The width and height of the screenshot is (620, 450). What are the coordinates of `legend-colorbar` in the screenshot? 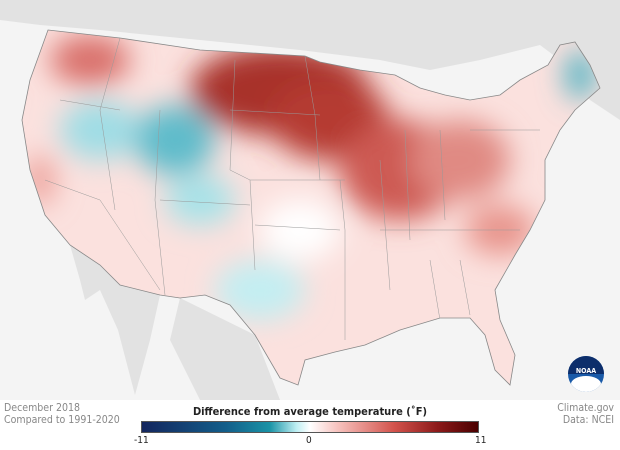 It's located at (310, 427).